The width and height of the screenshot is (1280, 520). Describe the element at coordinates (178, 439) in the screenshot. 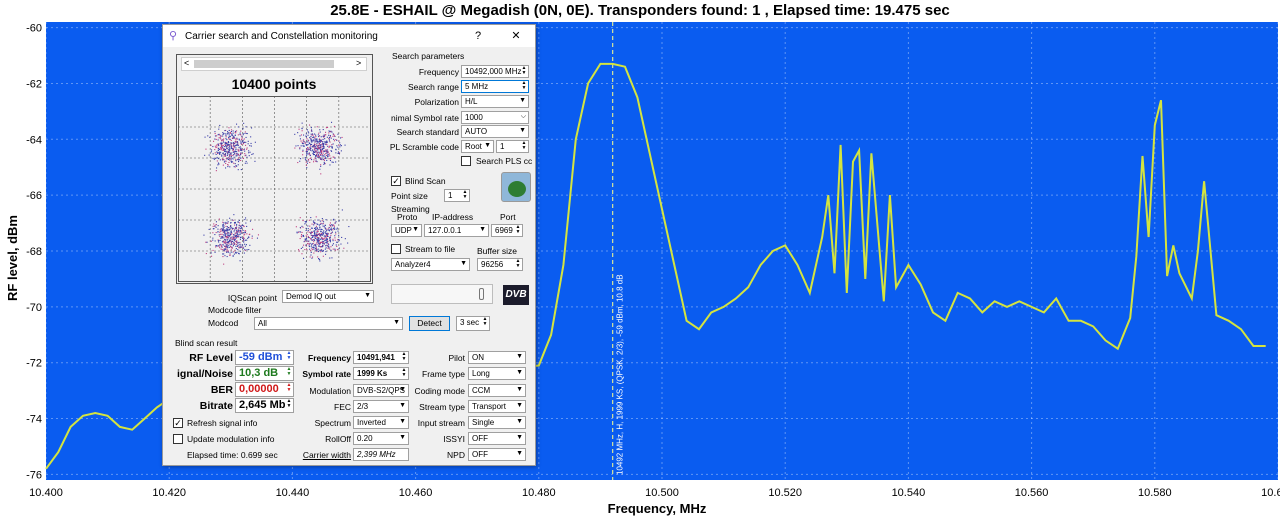

I see `update-modulation-checkbox` at that location.